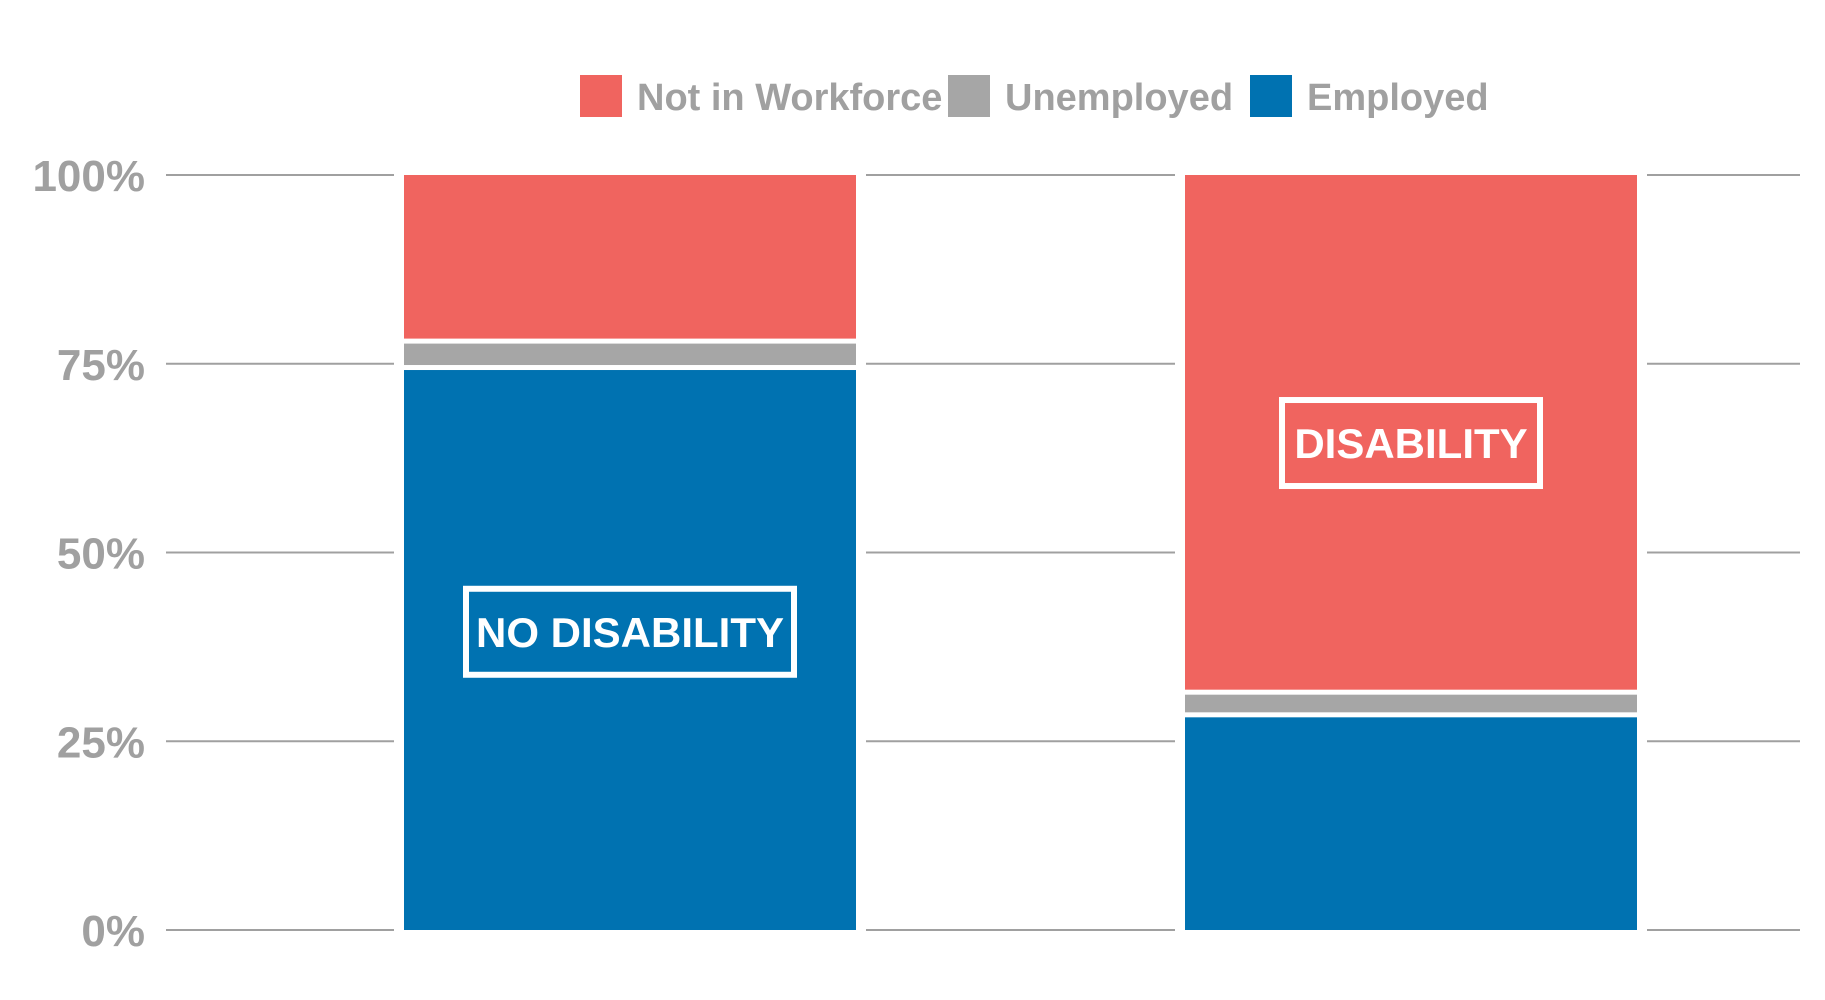 The width and height of the screenshot is (1825, 1000). I want to click on y-tick-label: 25%, so click(101, 742).